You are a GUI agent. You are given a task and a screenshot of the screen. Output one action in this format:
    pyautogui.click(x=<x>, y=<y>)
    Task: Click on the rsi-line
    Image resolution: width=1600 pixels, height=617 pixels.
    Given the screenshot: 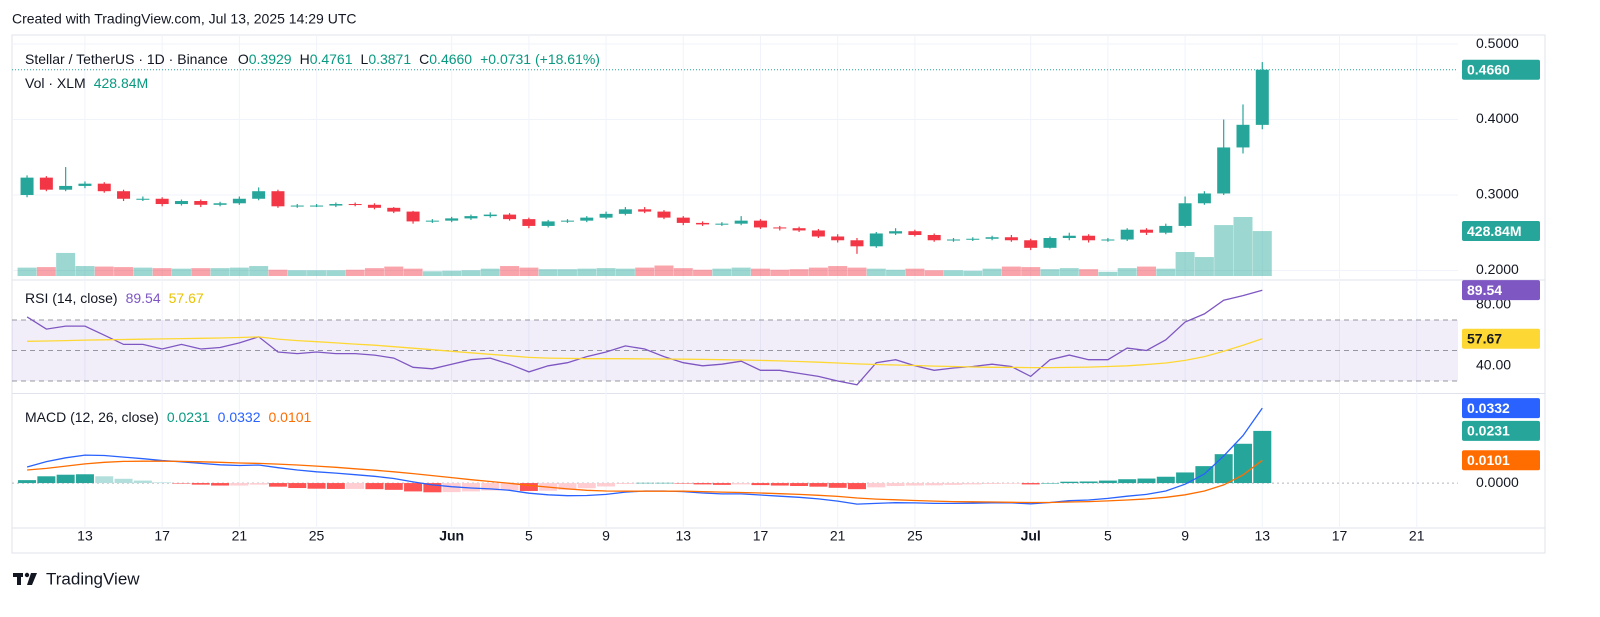 What is the action you would take?
    pyautogui.click(x=644, y=337)
    